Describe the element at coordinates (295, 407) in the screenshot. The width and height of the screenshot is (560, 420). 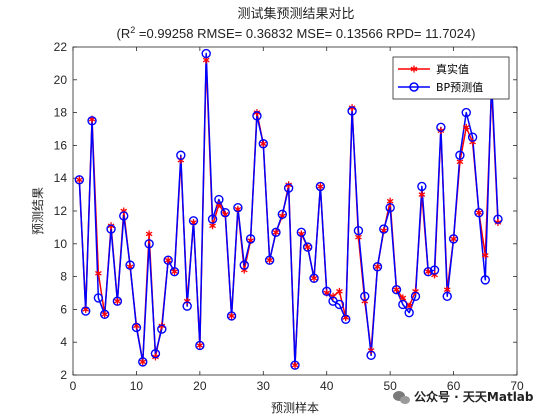
I see `x-axis-label: 预测样本` at that location.